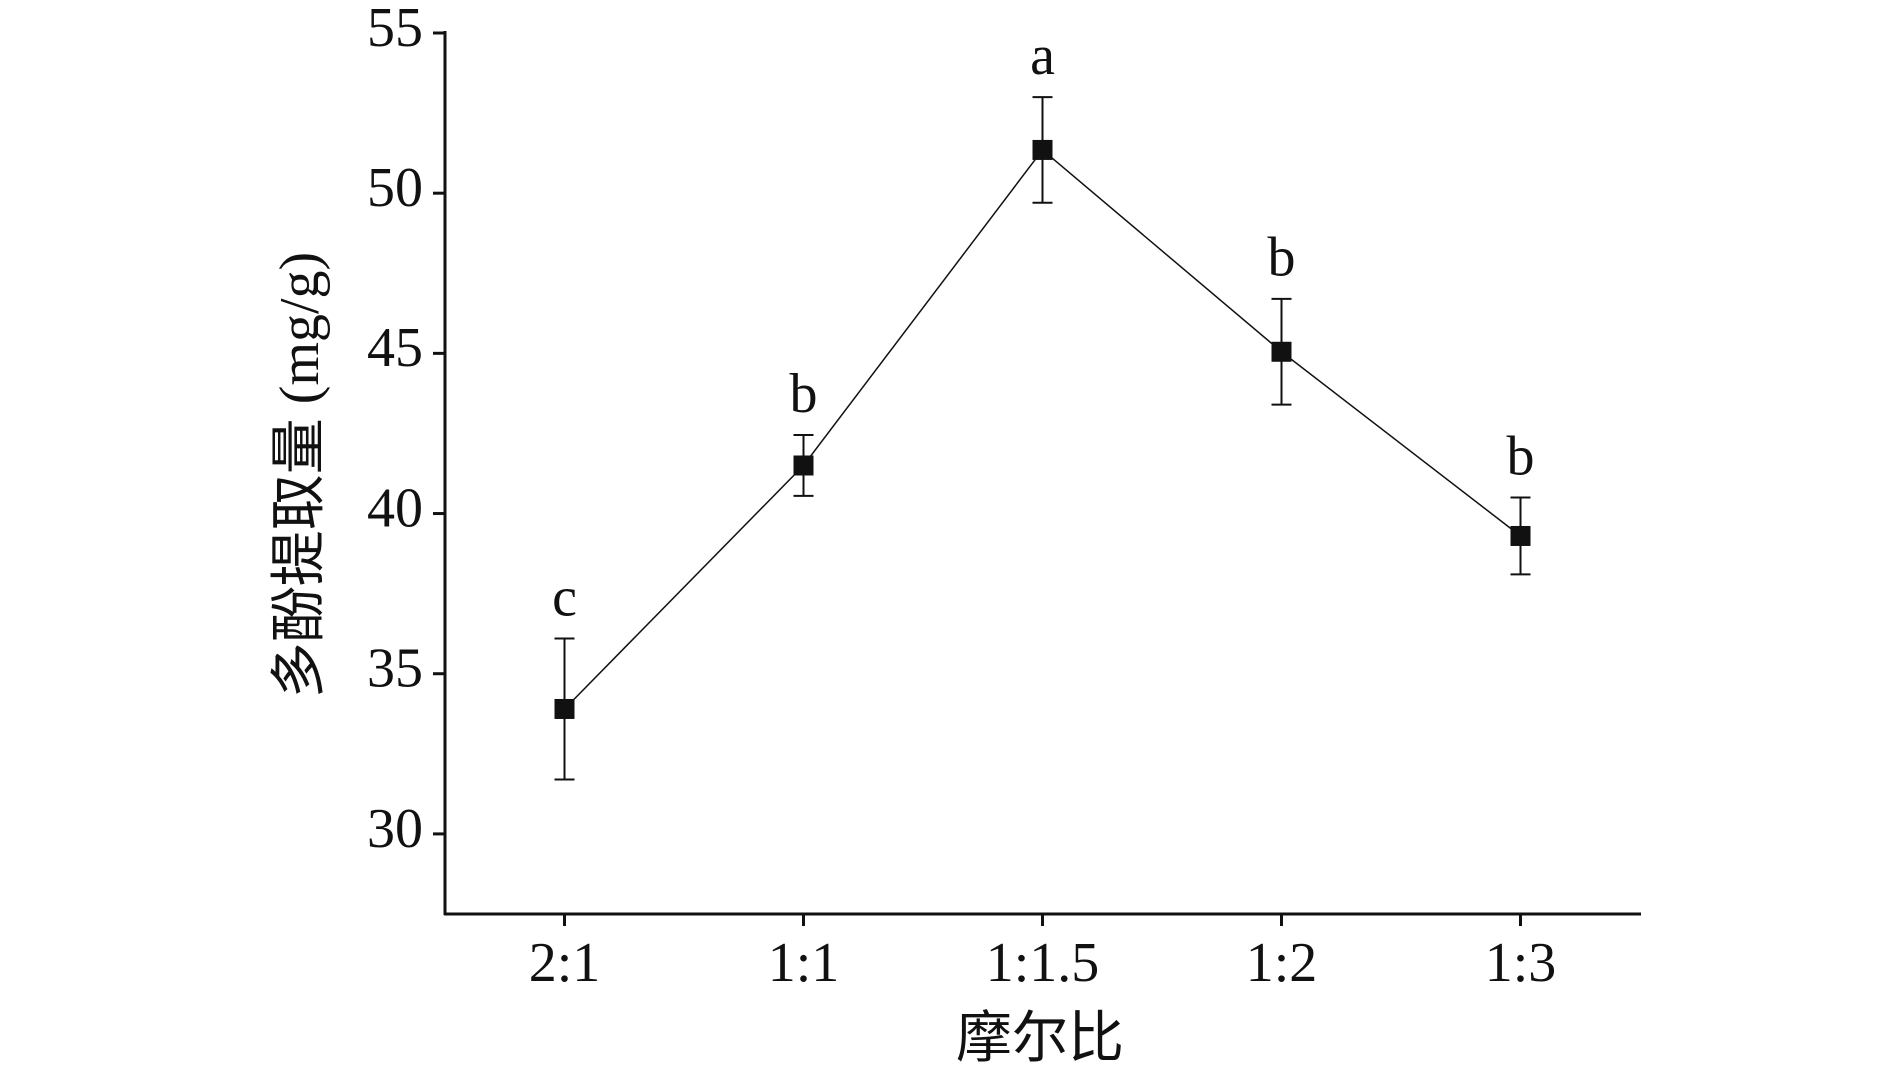  What do you see at coordinates (395, 669) in the screenshot?
I see `y-tick-label: 35` at bounding box center [395, 669].